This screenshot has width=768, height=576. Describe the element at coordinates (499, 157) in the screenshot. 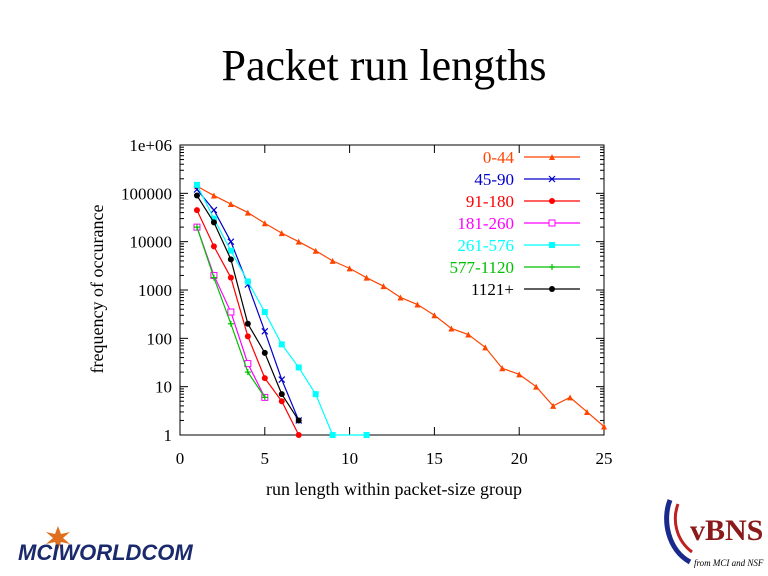

I see `legend-label: 0-44` at that location.